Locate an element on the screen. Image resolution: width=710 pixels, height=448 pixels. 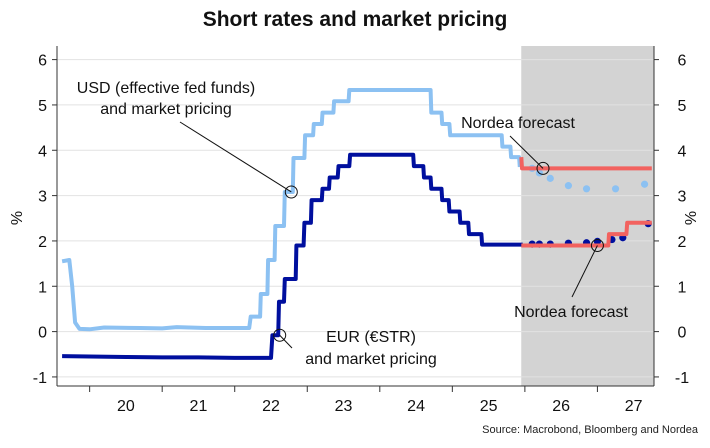
y-tick-label-left: 2 is located at coordinates (42, 242).